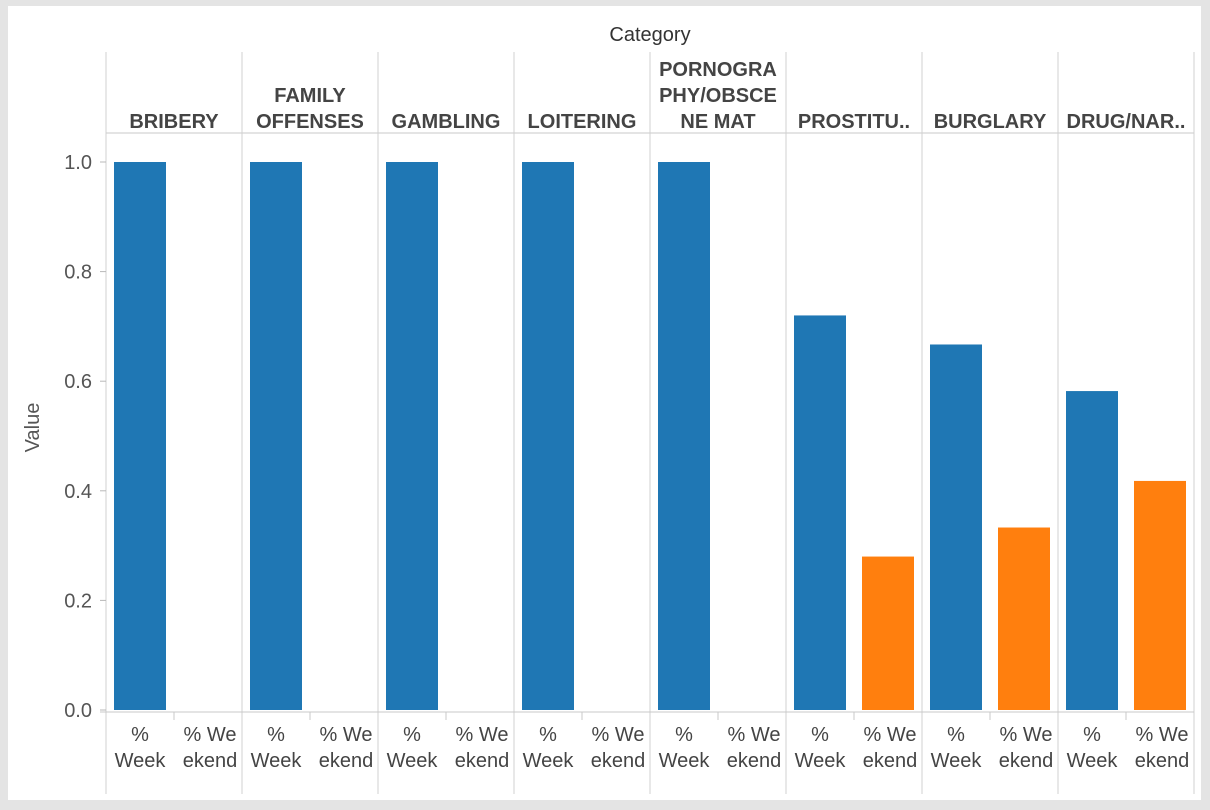  I want to click on category-header-label: GAMBLING, so click(446, 122).